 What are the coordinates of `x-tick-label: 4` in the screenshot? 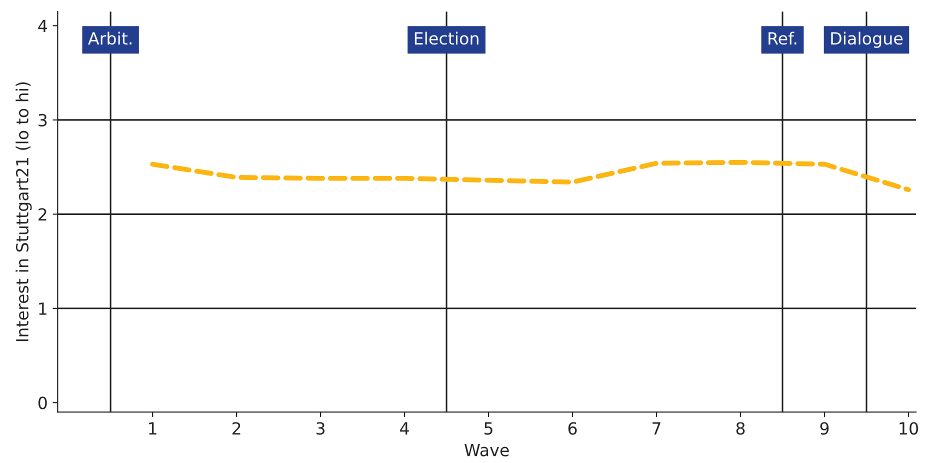 It's located at (404, 428).